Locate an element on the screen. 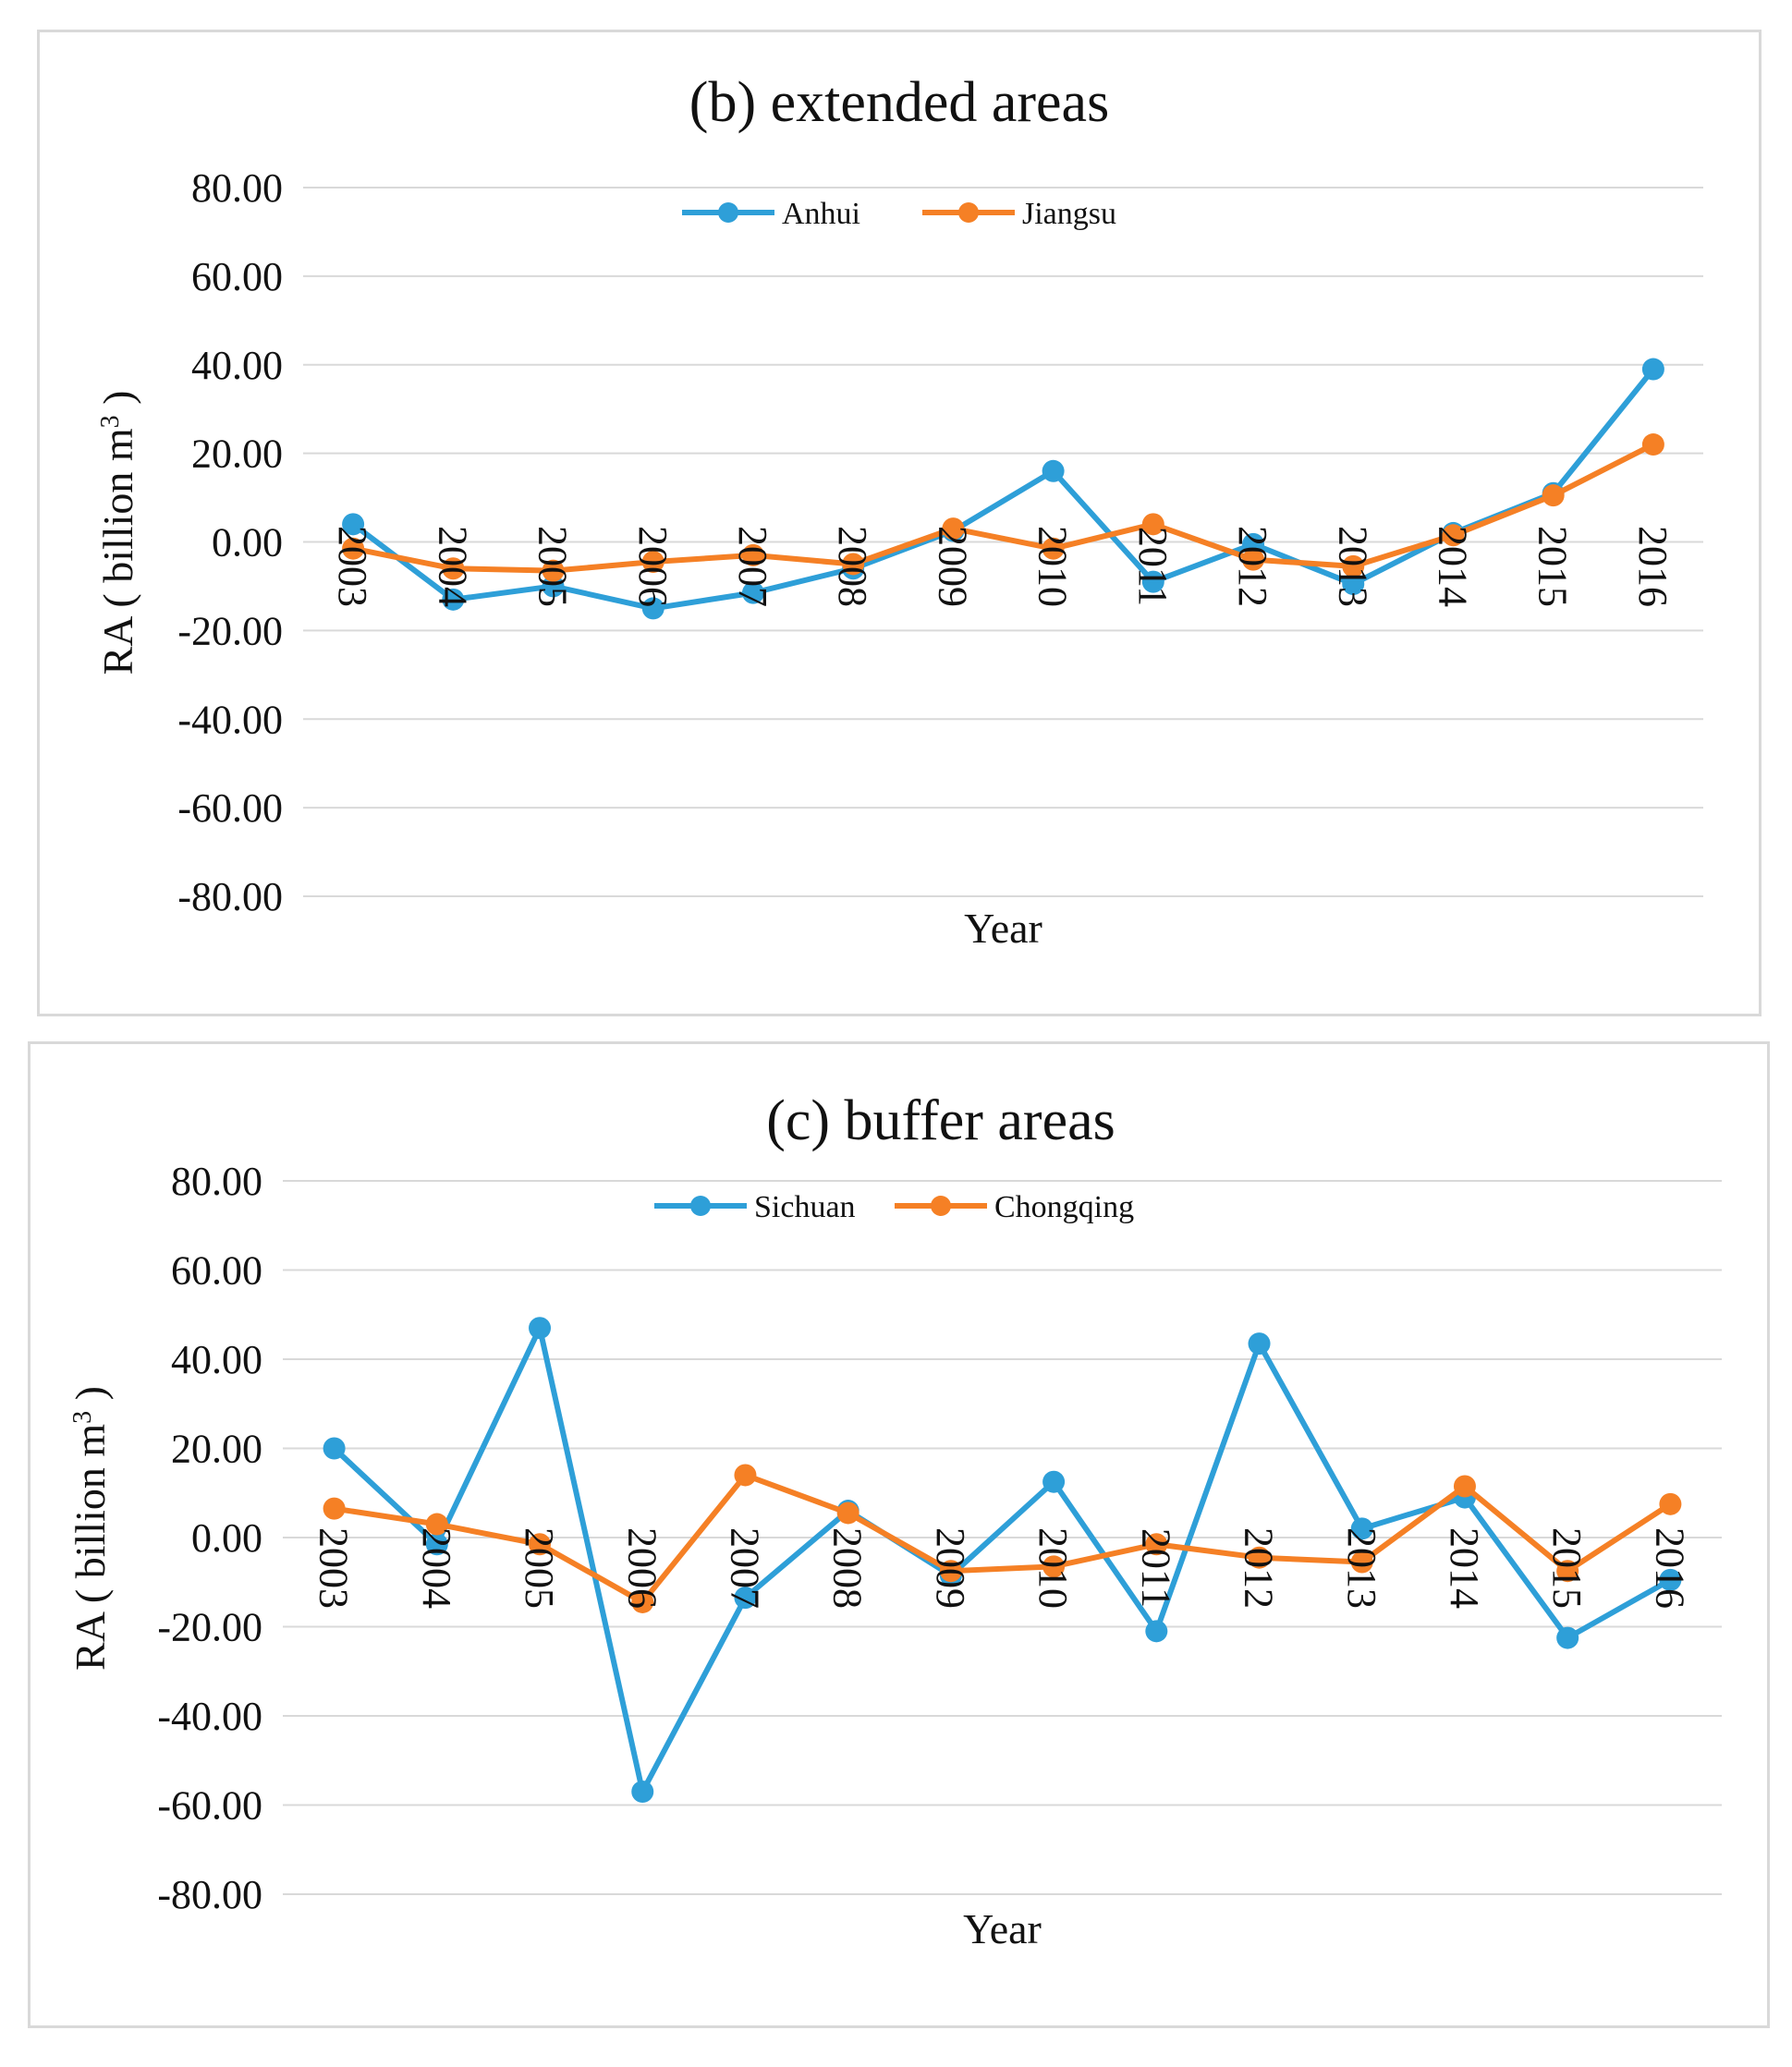 The image size is (1792, 2067). series-line-jiangsu is located at coordinates (1003, 508).